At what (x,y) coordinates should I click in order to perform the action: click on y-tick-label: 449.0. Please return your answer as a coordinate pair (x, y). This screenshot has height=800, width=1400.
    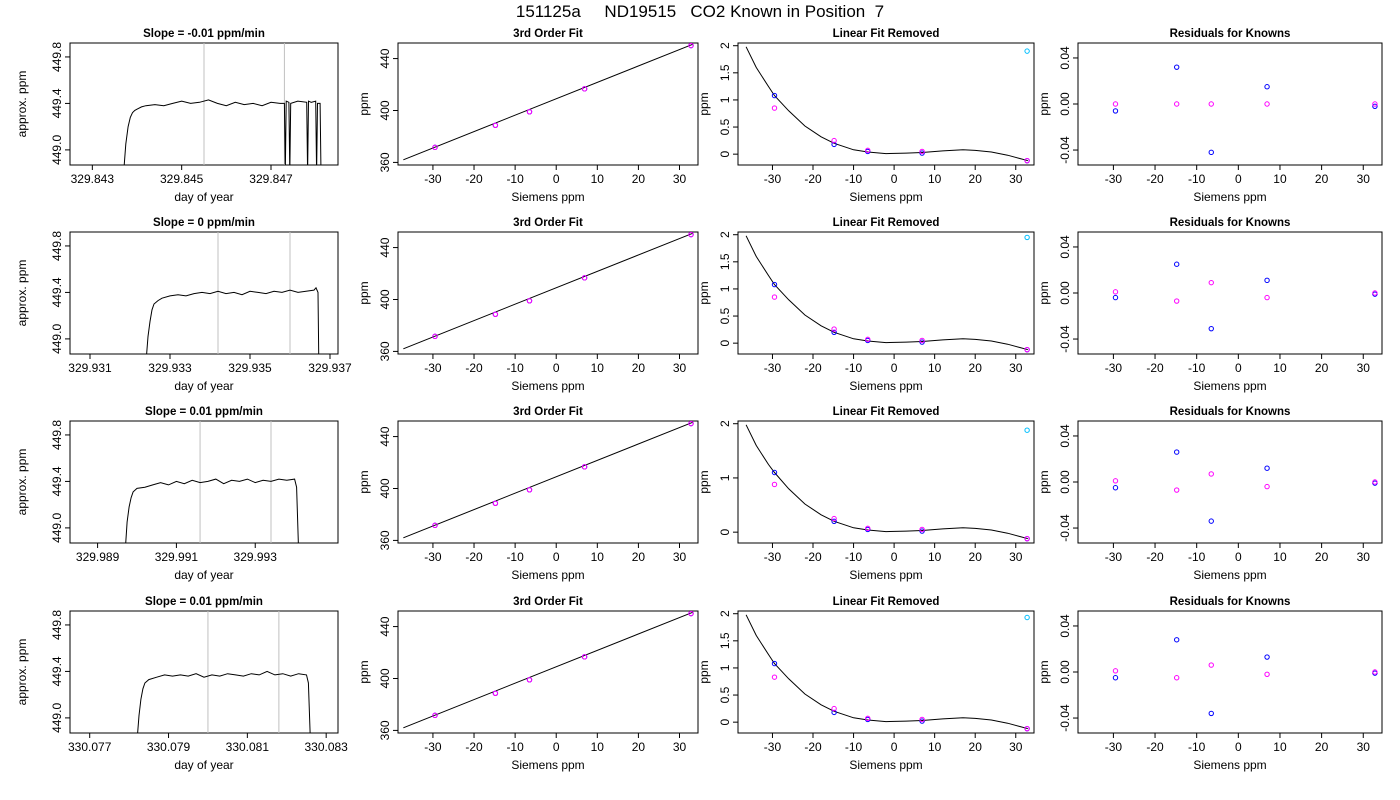
    Looking at the image, I should click on (57, 150).